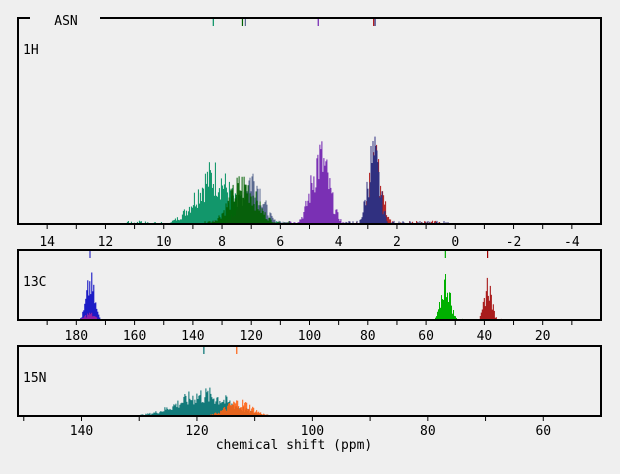  What do you see at coordinates (164, 242) in the screenshot?
I see `tick-label: 10` at bounding box center [164, 242].